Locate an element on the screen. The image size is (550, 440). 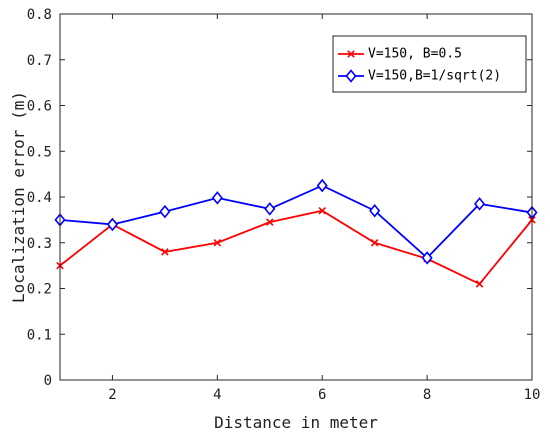
y-tick-label: 0.2 is located at coordinates (39, 290).